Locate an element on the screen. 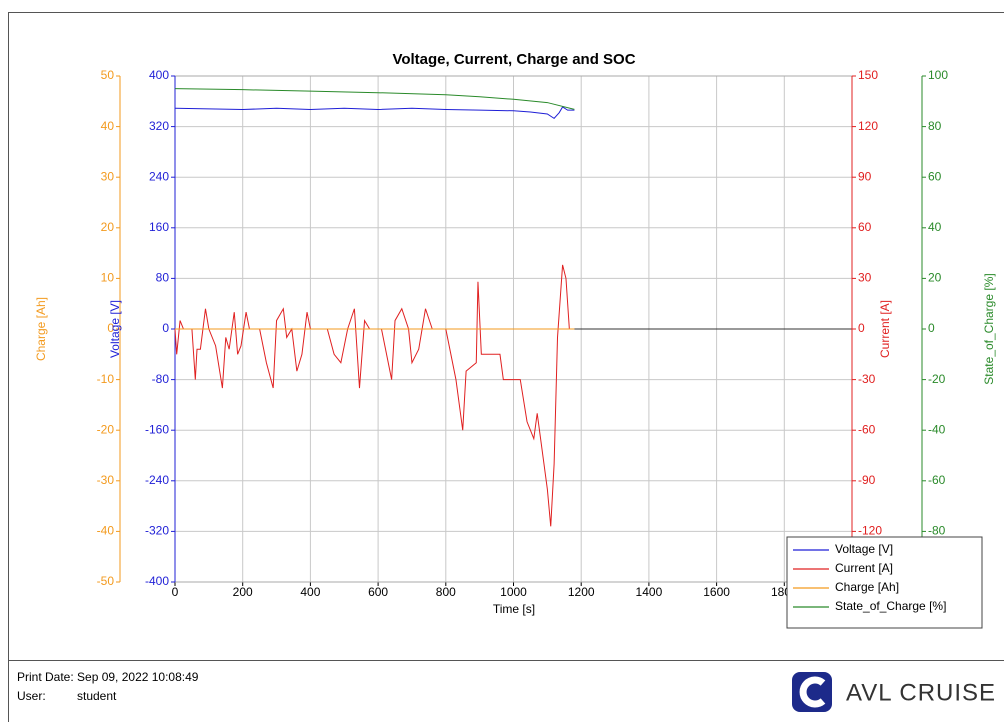  x-tick-label: 1400 is located at coordinates (649, 592).